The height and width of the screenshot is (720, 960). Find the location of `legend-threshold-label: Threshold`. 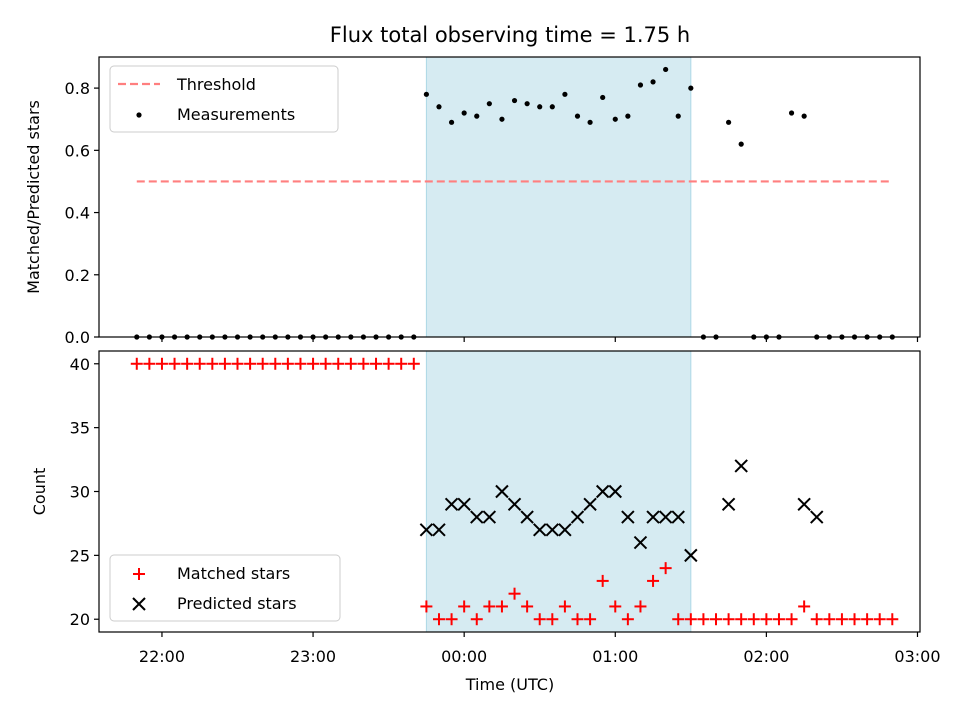

legend-threshold-label: Threshold is located at coordinates (216, 84).